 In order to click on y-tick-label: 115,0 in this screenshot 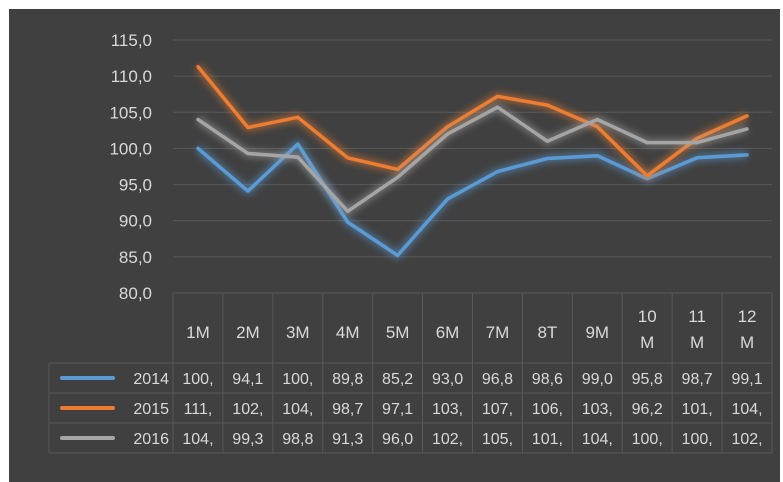, I will do `click(131, 40)`.